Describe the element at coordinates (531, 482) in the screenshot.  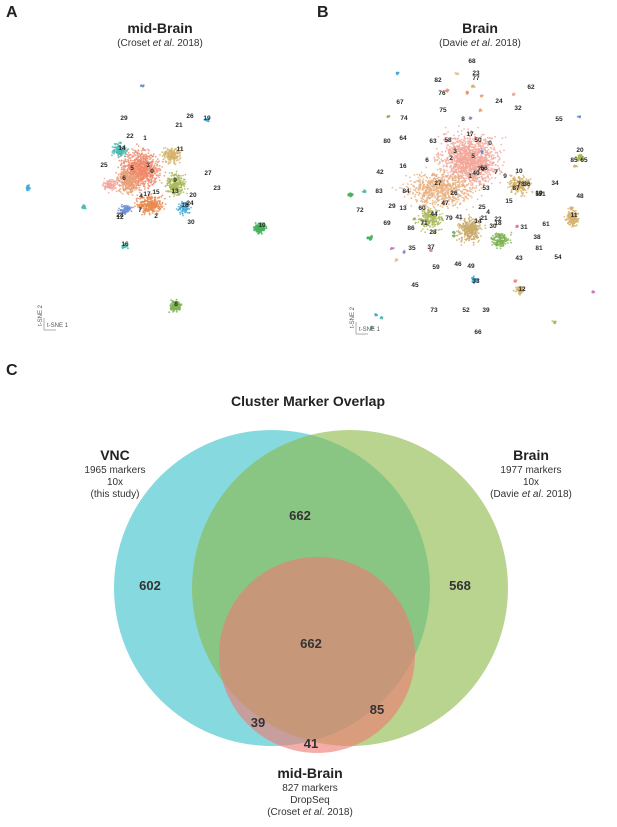
I see `brain-platform: 10x` at that location.